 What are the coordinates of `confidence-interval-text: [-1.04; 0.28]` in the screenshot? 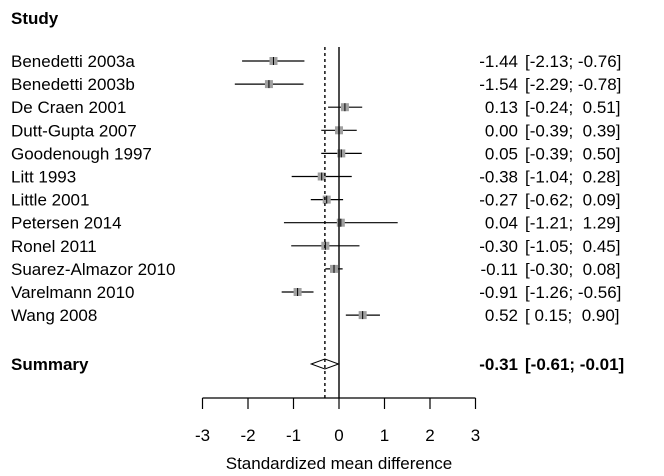 It's located at (572, 177).